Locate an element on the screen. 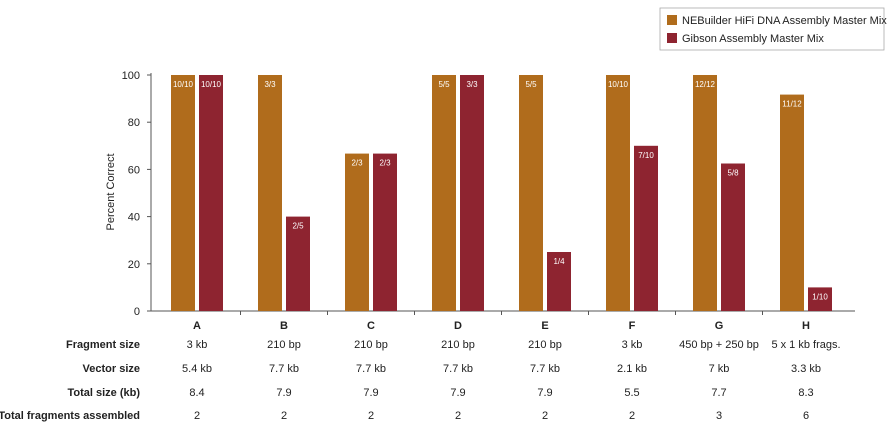  legend-entry: NEBuilder HiFi DNA Assembly Master Mix is located at coordinates (784, 21).